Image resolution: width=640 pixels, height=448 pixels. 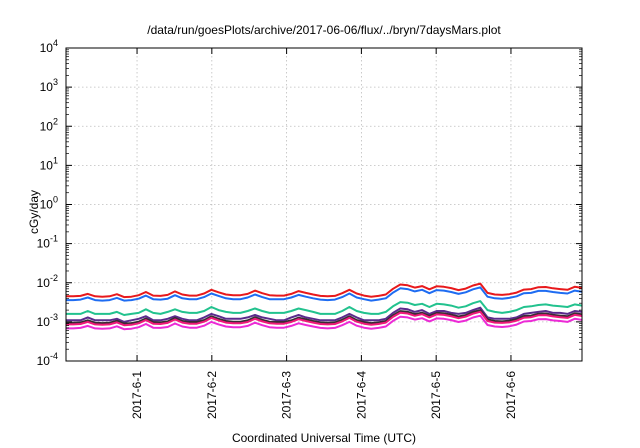 What do you see at coordinates (287, 395) in the screenshot?
I see `x-tick-label: 2017-6-3` at bounding box center [287, 395].